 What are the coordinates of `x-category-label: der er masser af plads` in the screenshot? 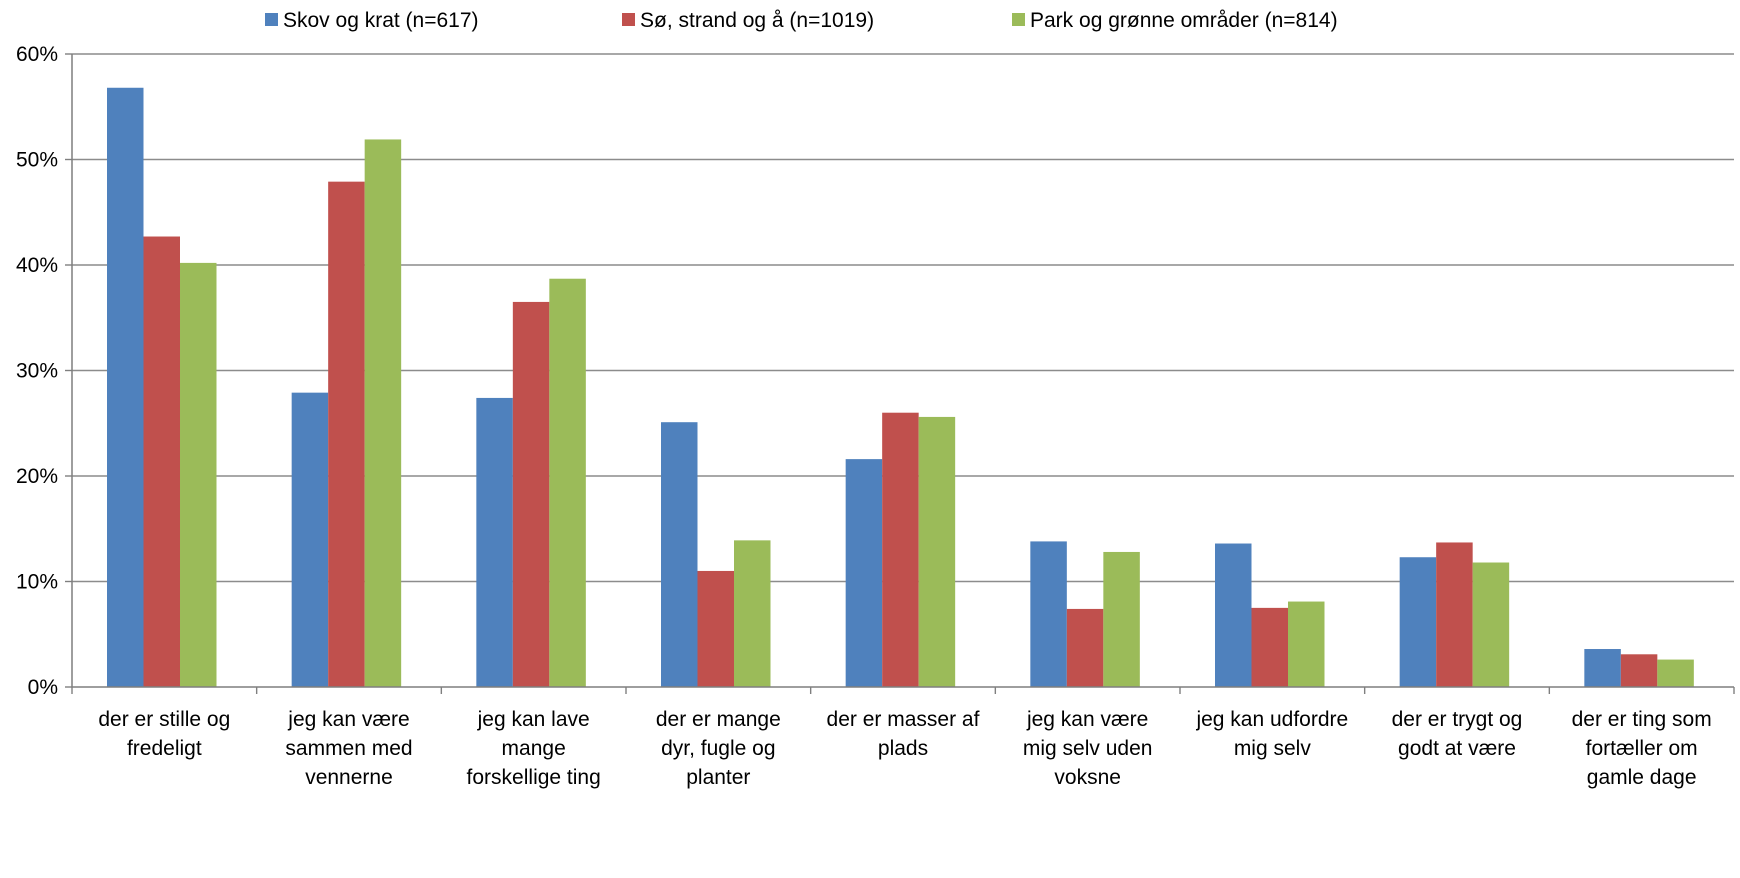 It's located at (903, 734).